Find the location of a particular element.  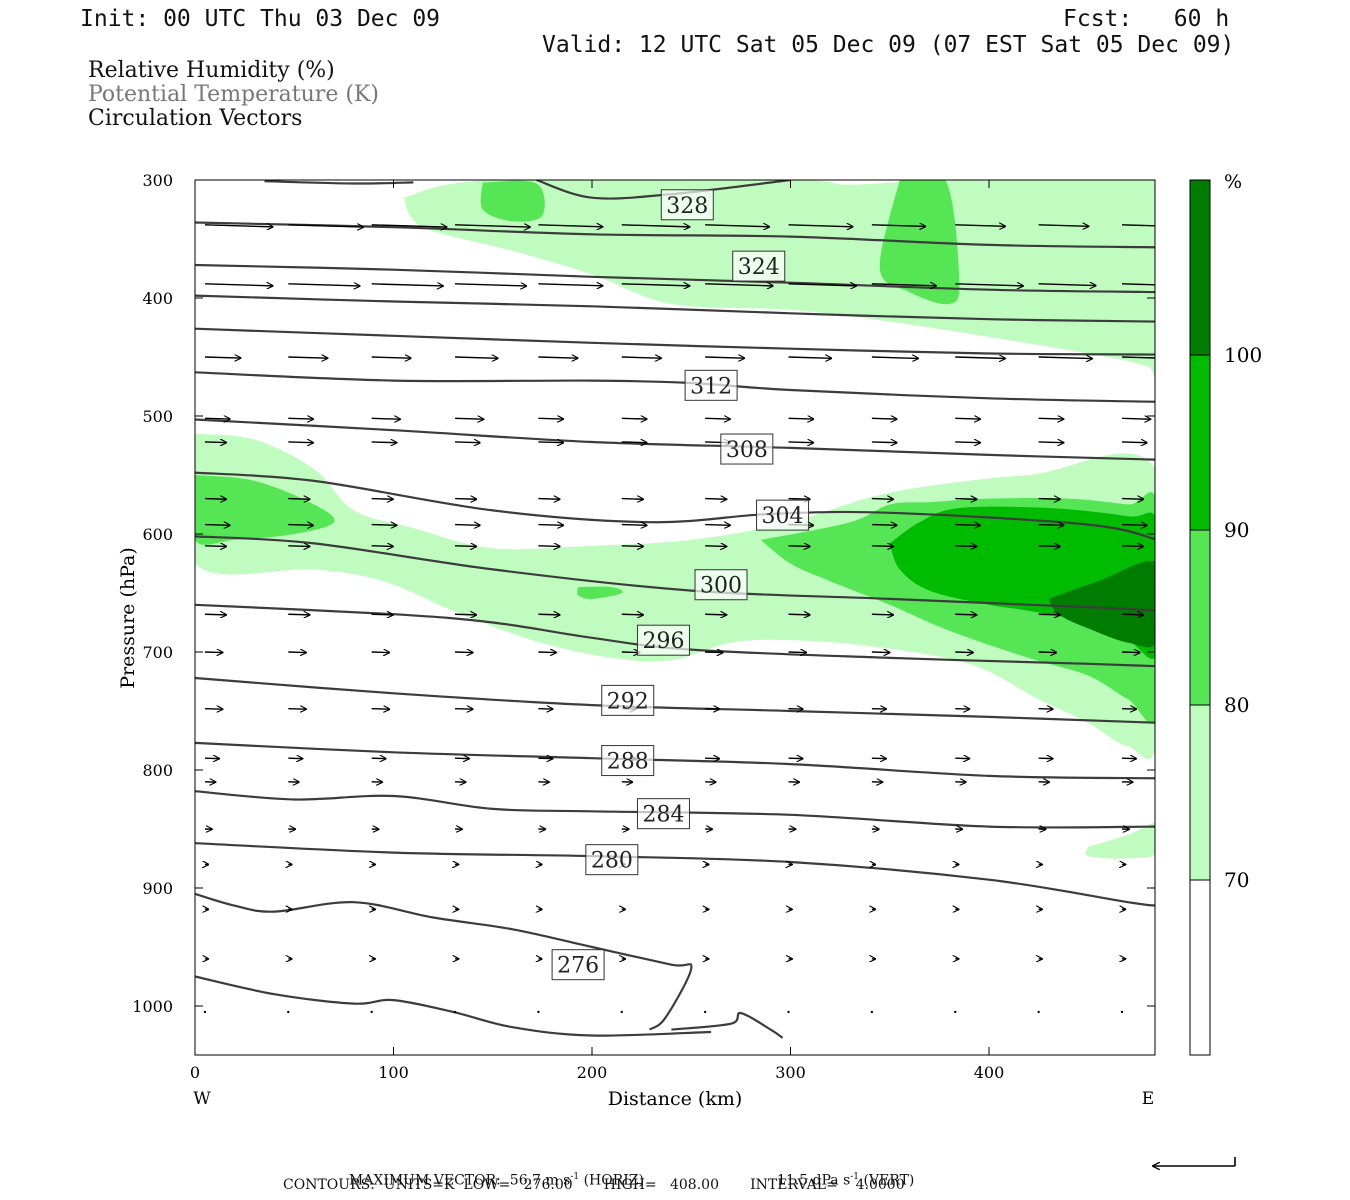

colorbar-unit: % is located at coordinates (1233, 182).